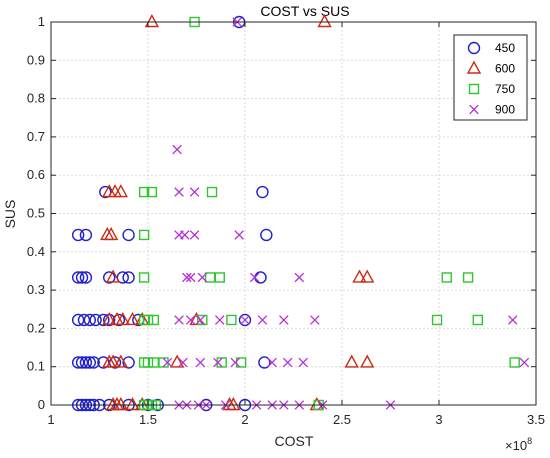  What do you see at coordinates (36, 366) in the screenshot?
I see `y-tick-label: 0.1` at bounding box center [36, 366].